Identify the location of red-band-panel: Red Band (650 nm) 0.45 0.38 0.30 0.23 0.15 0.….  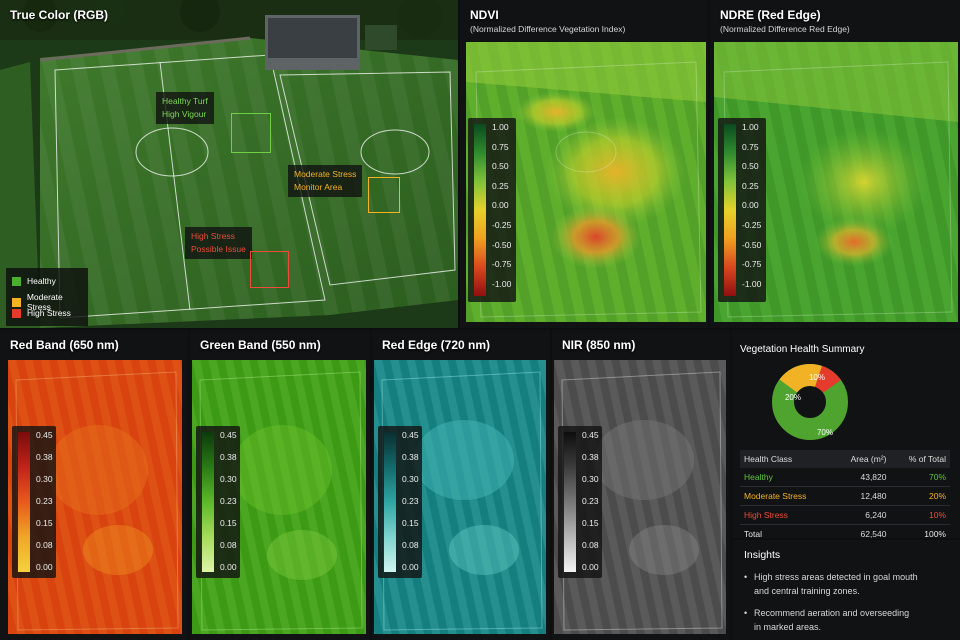
(94, 485).